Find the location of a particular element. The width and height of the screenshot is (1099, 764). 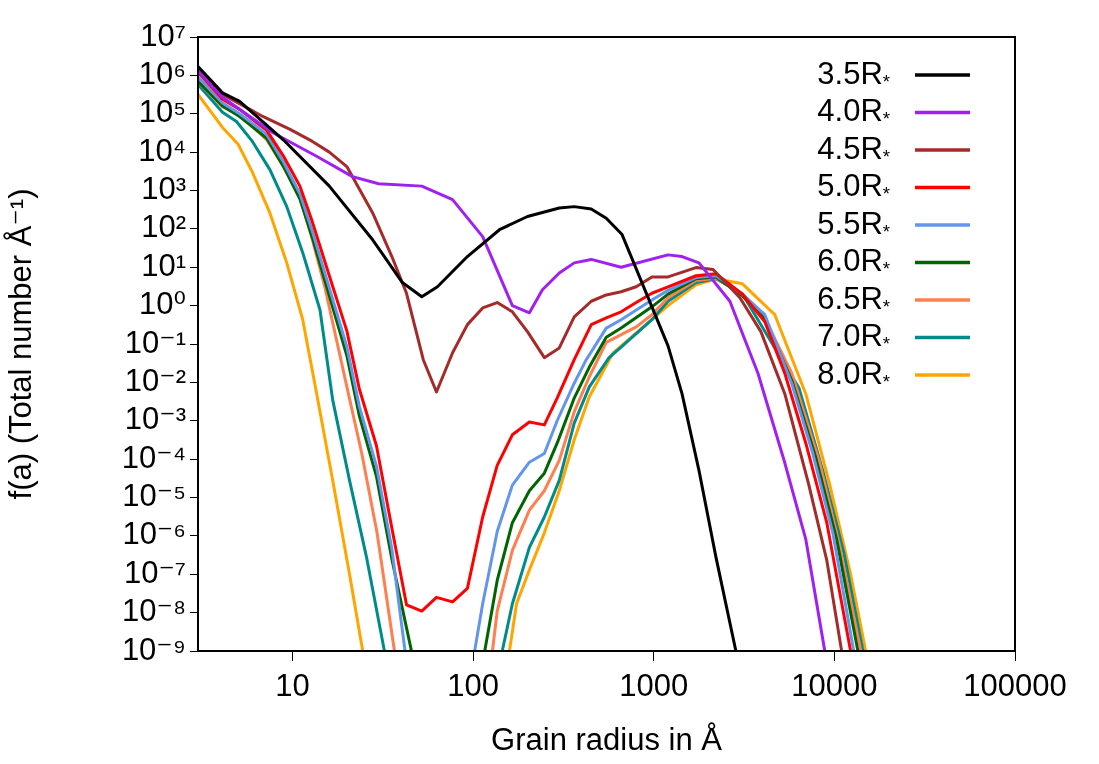

legend-label: 8.0R* is located at coordinates (854, 373).